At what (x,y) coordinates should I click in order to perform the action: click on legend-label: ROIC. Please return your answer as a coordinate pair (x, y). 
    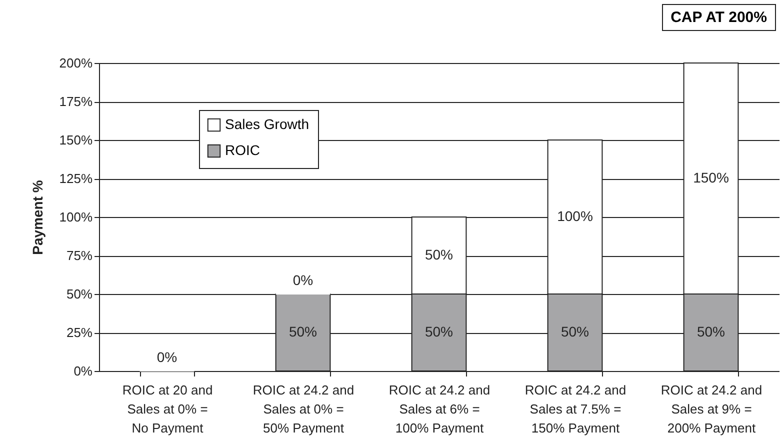
    Looking at the image, I should click on (242, 150).